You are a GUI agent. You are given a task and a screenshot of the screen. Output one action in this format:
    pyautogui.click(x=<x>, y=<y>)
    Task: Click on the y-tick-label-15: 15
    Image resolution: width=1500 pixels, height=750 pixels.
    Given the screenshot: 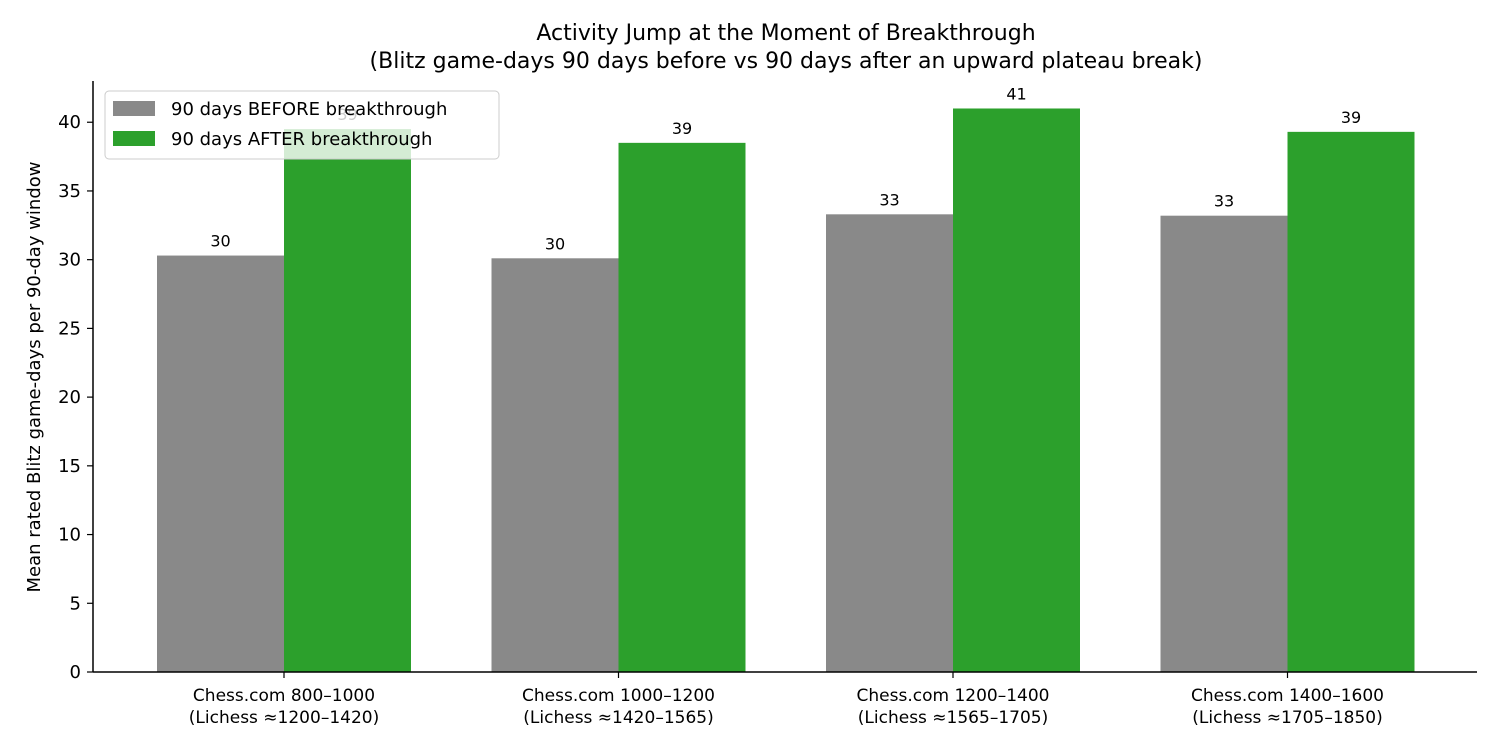 What is the action you would take?
    pyautogui.click(x=69, y=466)
    